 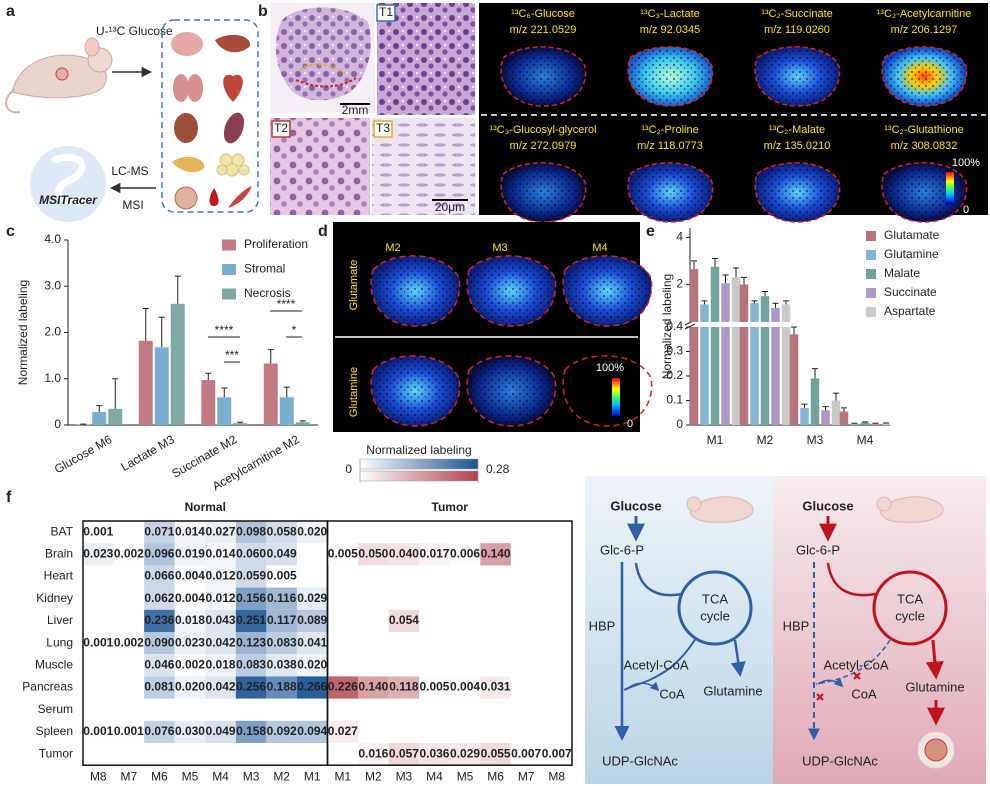 I want to click on cell-label: 0.041, so click(x=312, y=642).